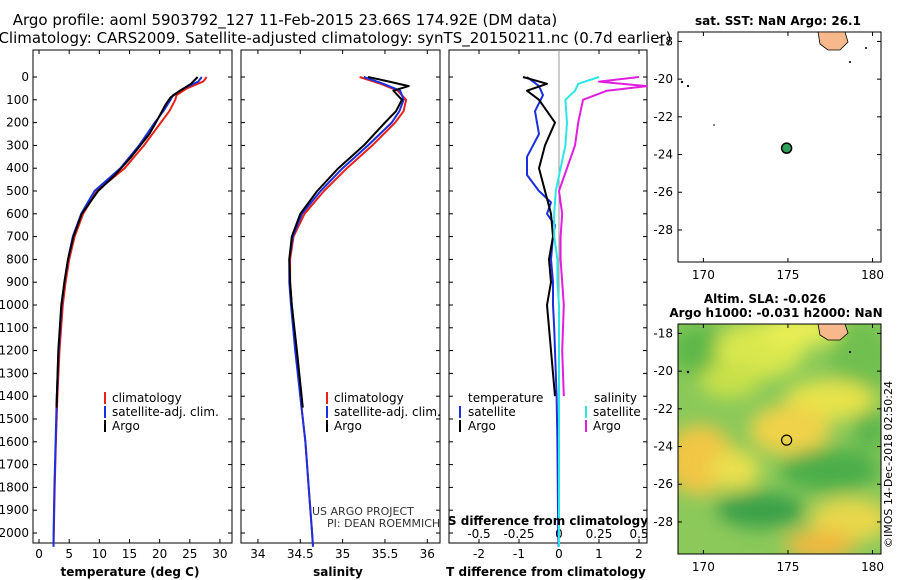 This screenshot has width=900, height=580. Describe the element at coordinates (14, 442) in the screenshot. I see `depth-tick-label: 1600` at that location.